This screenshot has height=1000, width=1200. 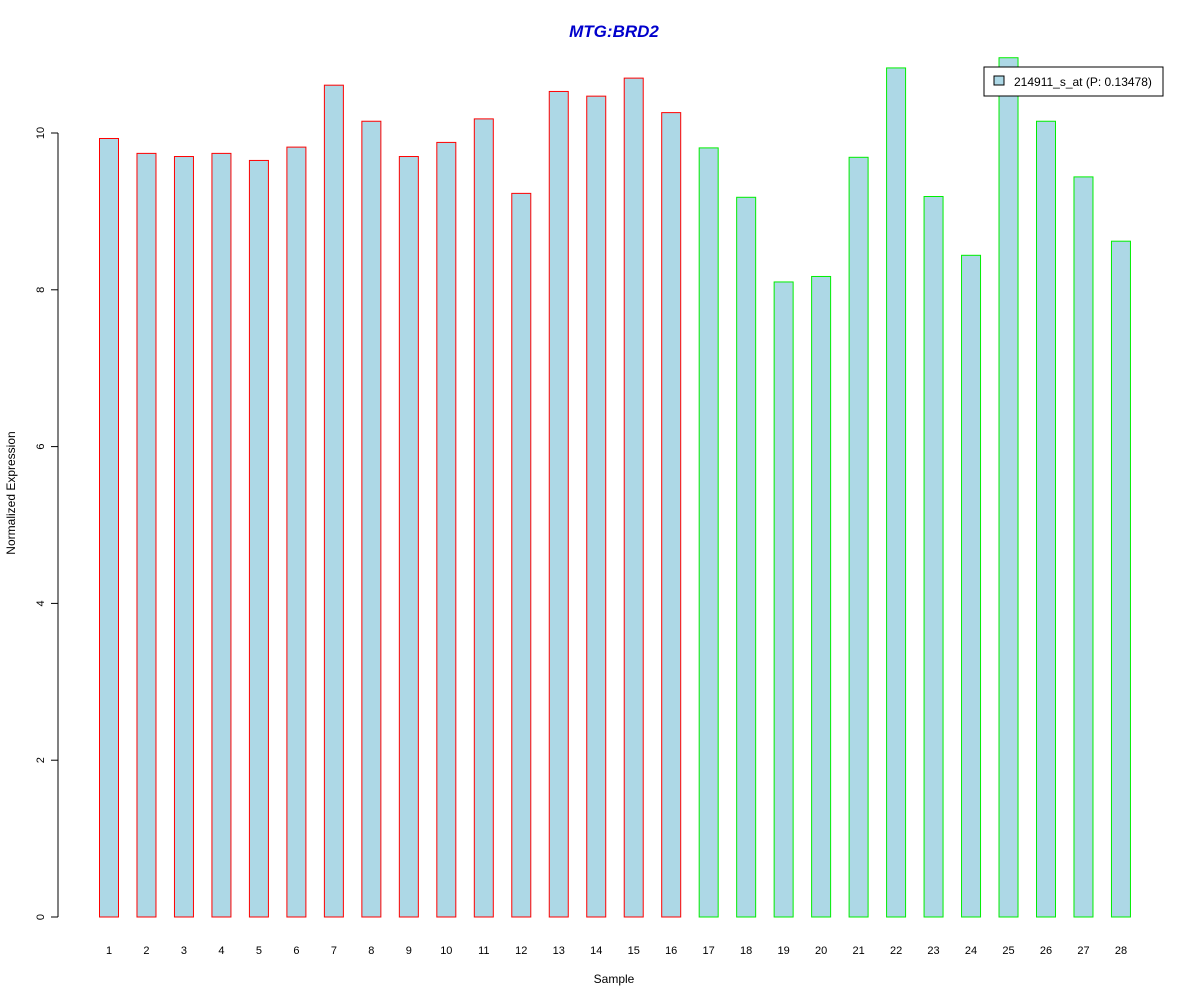 I want to click on x-tick-label: 25, so click(x=1008, y=951).